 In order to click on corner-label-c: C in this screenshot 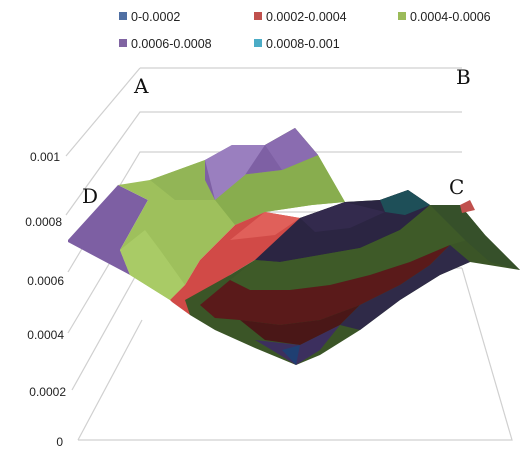, I will do `click(456, 187)`.